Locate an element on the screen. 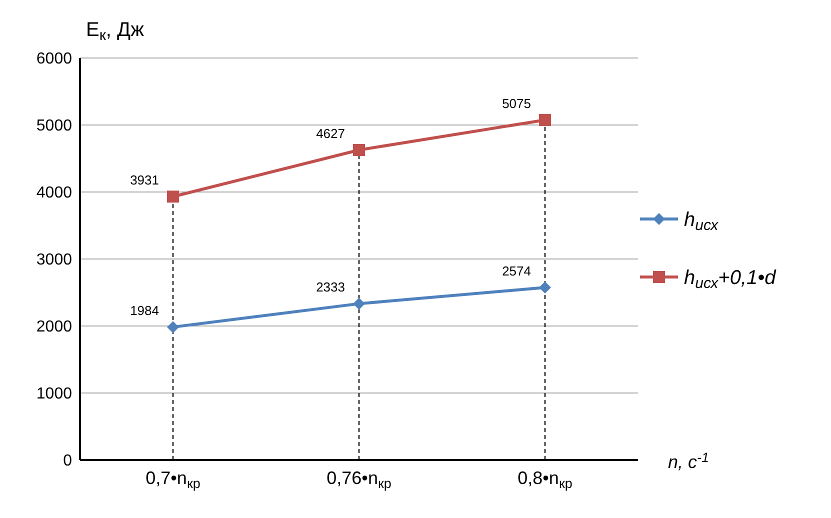 Image resolution: width=831 pixels, height=518 pixels. y-tick-label: 0 is located at coordinates (67, 461).